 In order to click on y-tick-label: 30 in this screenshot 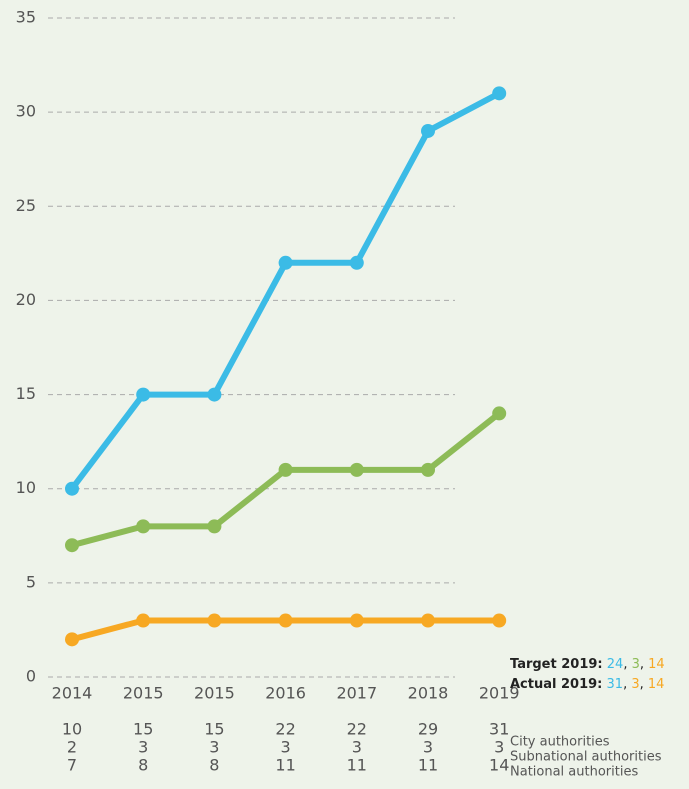, I will do `click(26, 111)`.